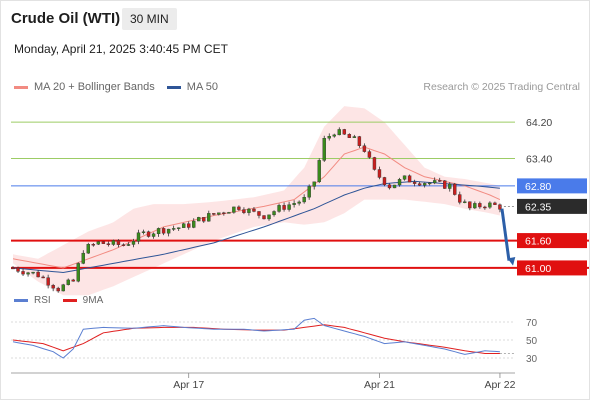  I want to click on ma20-swatch, so click(21, 87).